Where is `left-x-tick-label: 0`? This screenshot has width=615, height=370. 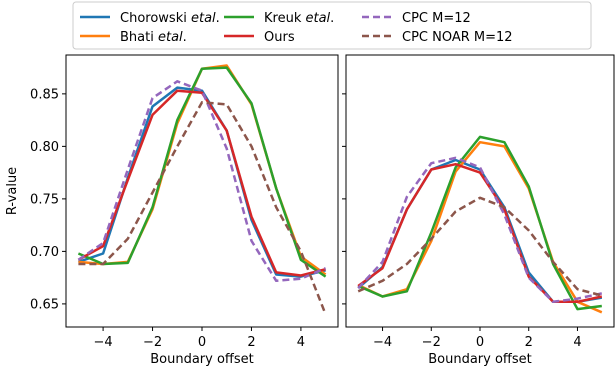
left-x-tick-label: 0 is located at coordinates (202, 342).